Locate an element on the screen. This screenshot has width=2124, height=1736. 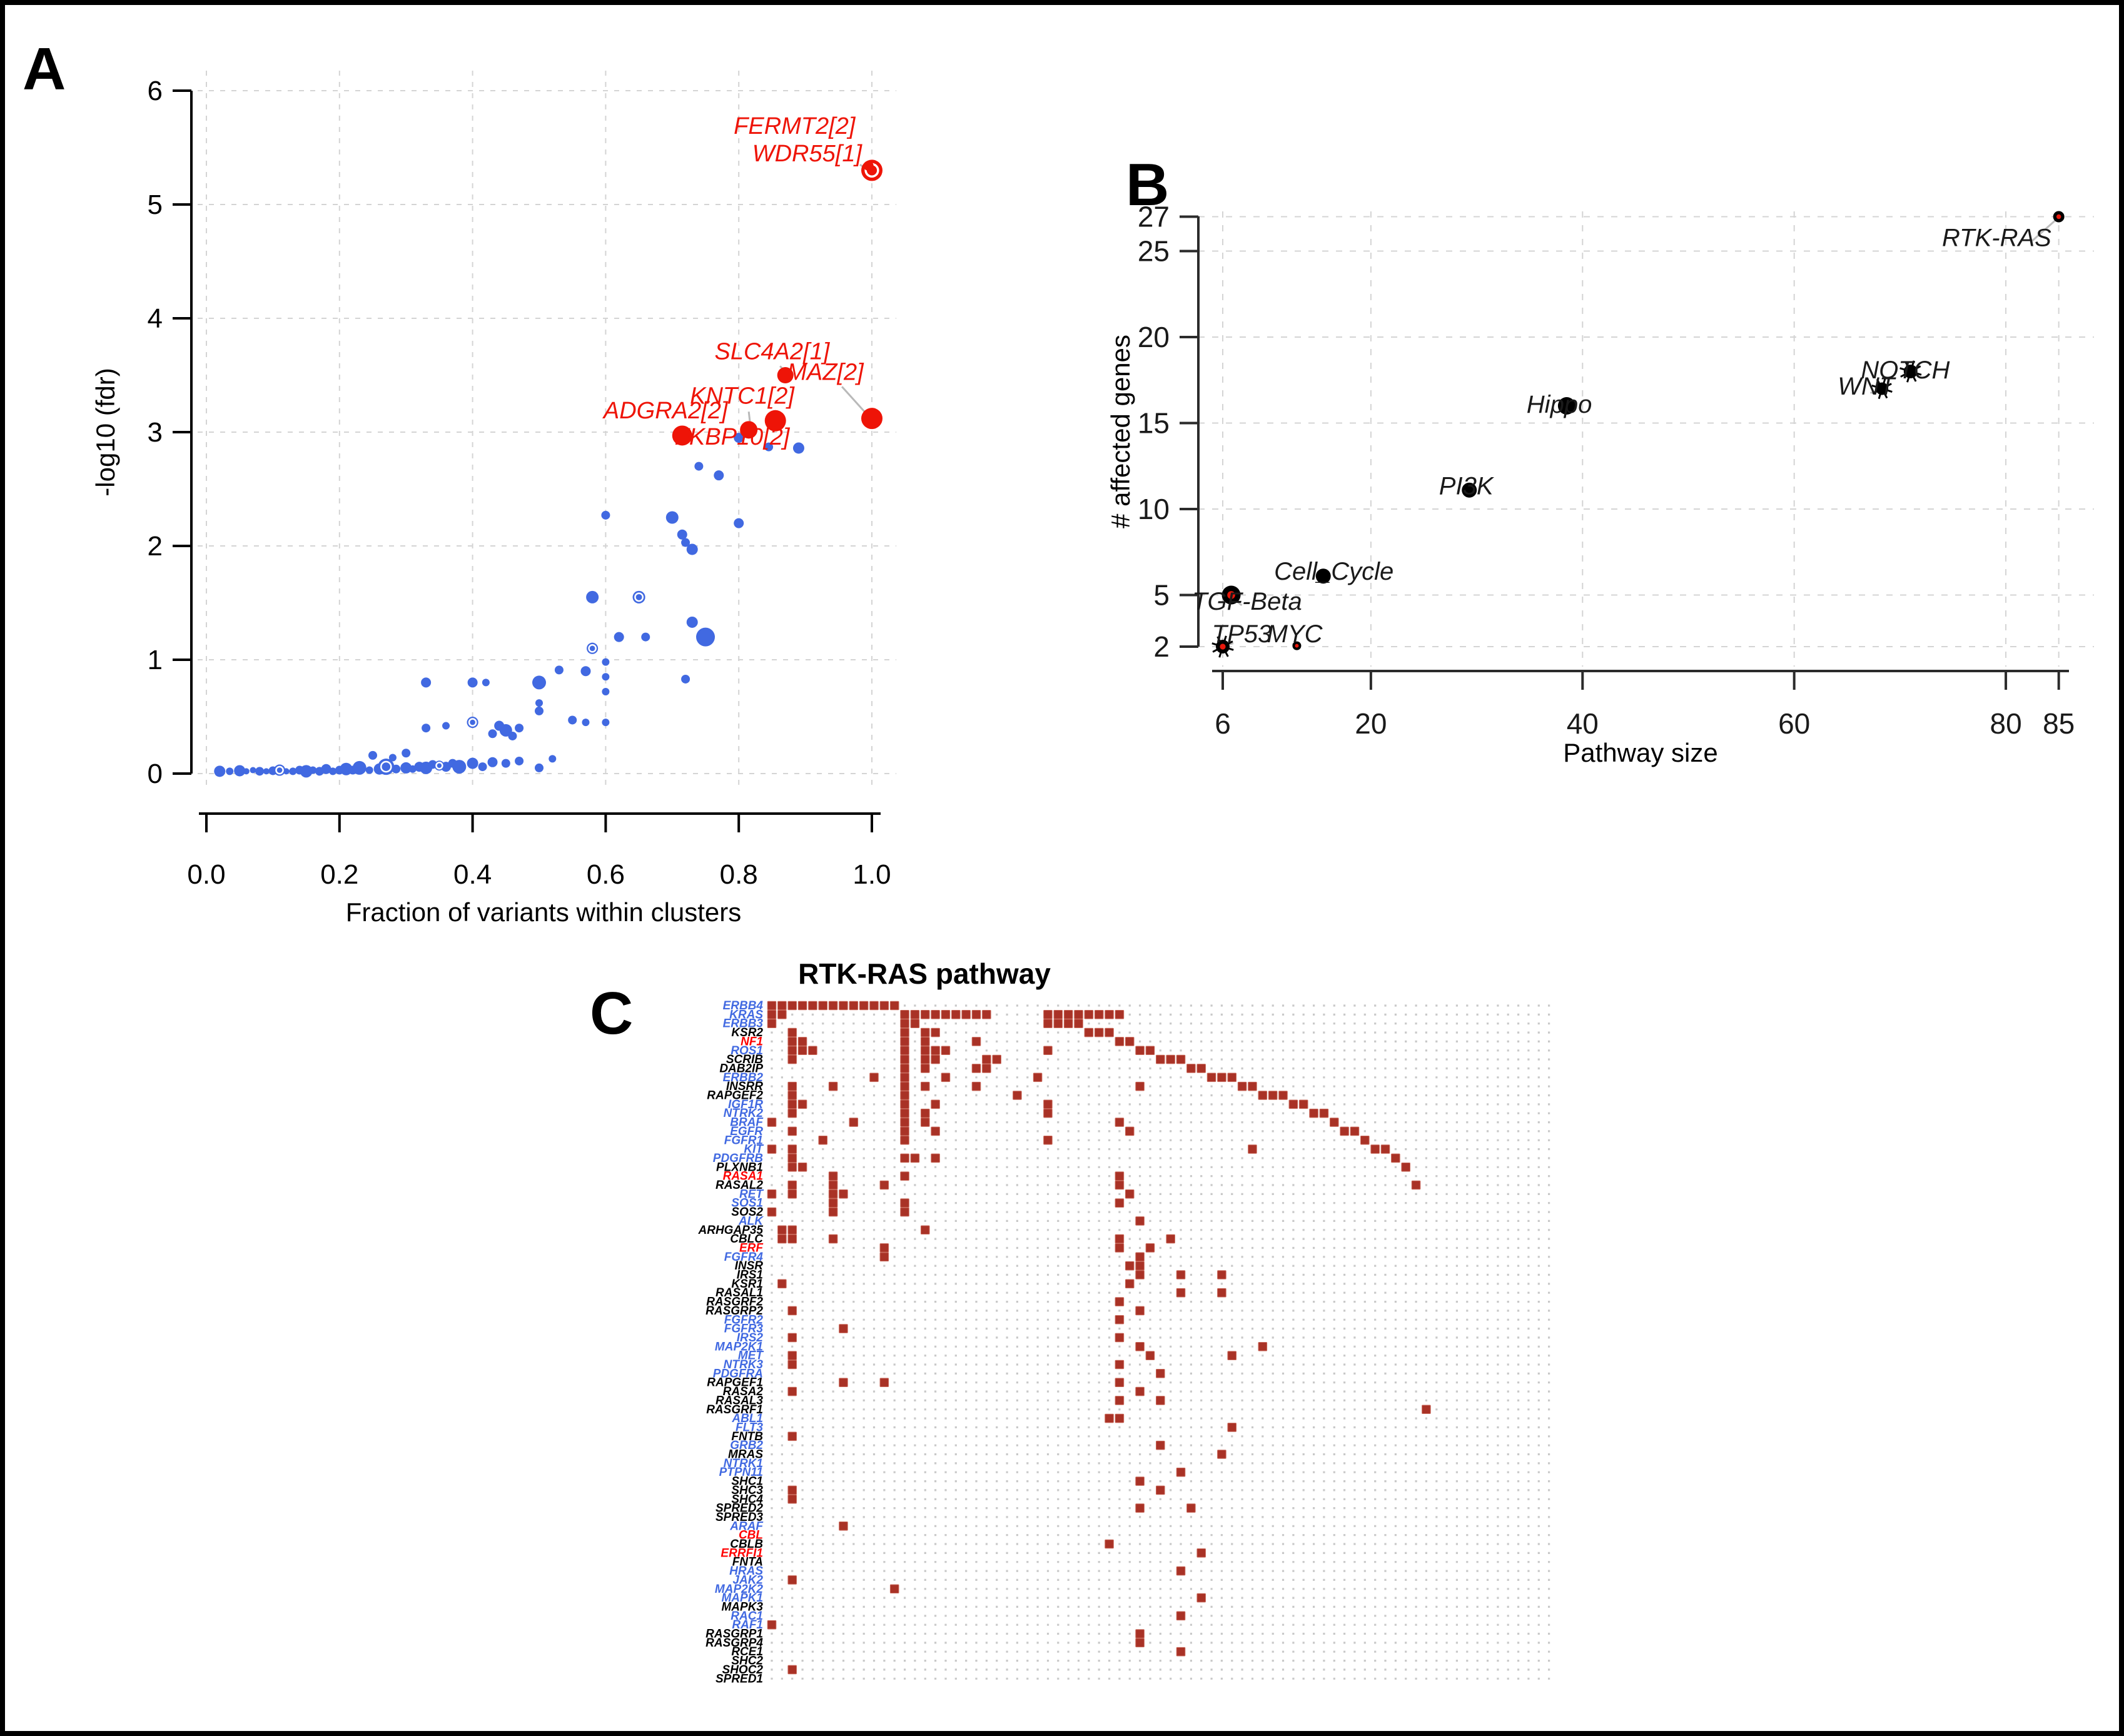
y-tick-label: 6 is located at coordinates (155, 91).